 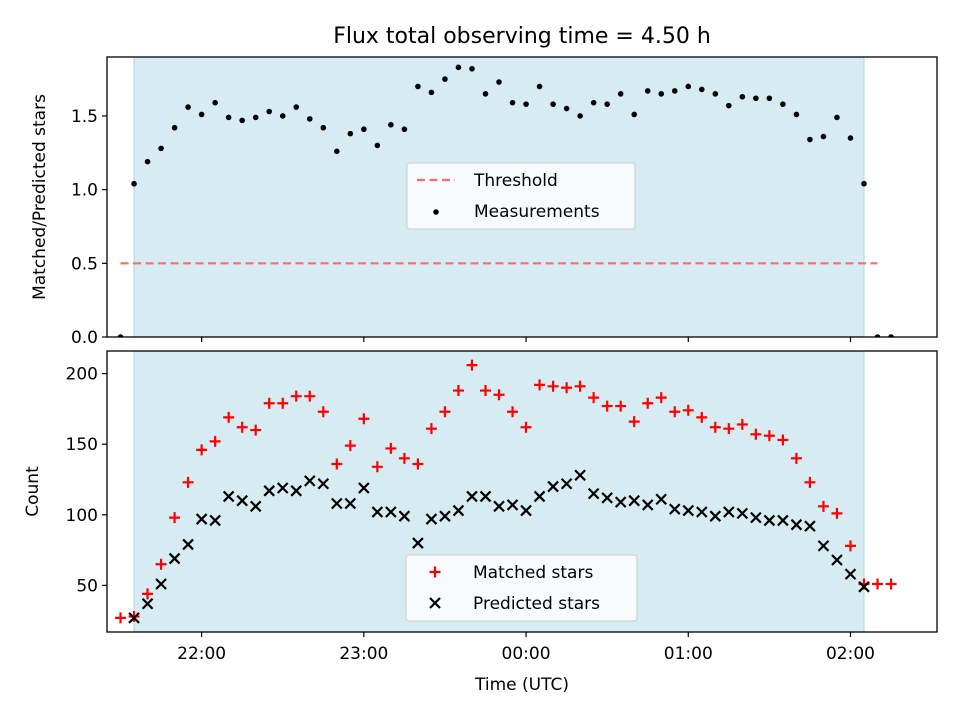 I want to click on figure-title: Flux total observing time = 4.50 h, so click(x=522, y=36).